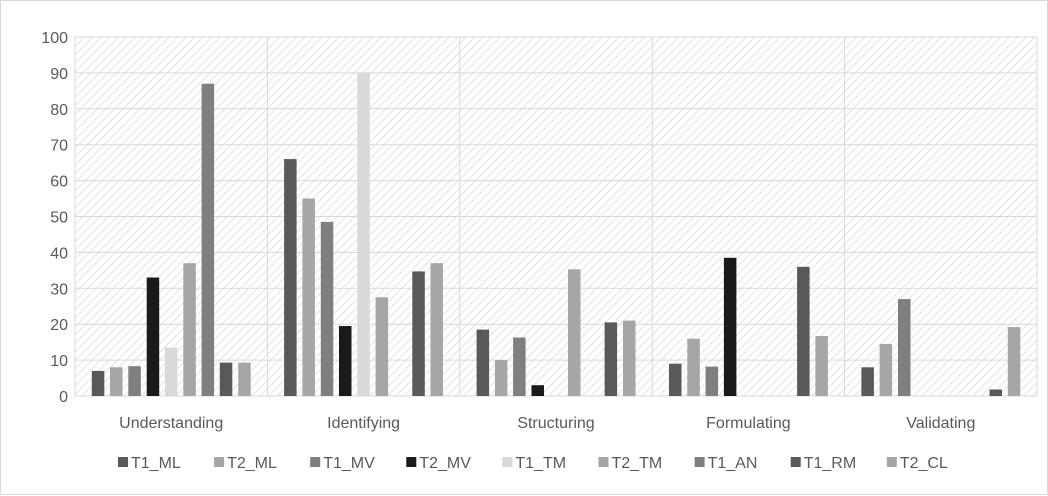 This screenshot has height=496, width=1048. I want to click on y-tick-label: 40, so click(59, 253).